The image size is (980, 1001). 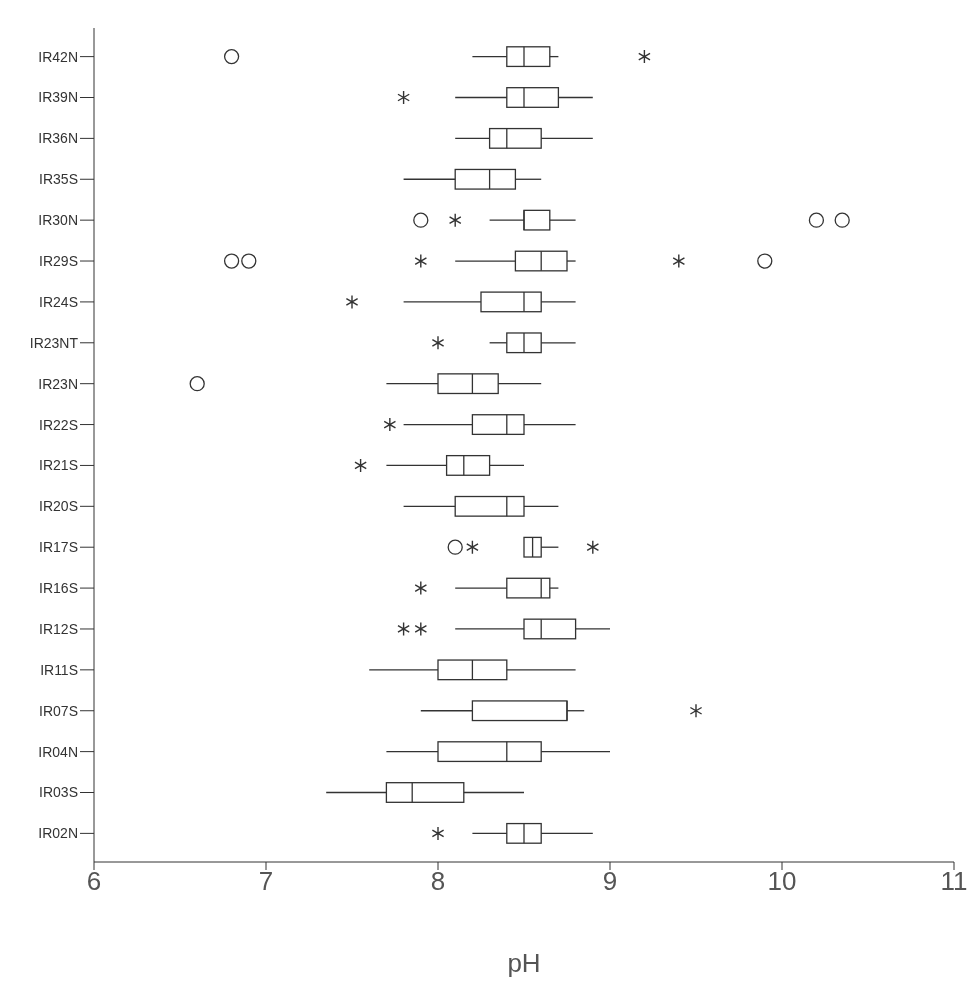 What do you see at coordinates (58, 506) in the screenshot?
I see `y-tick-label: IR20S` at bounding box center [58, 506].